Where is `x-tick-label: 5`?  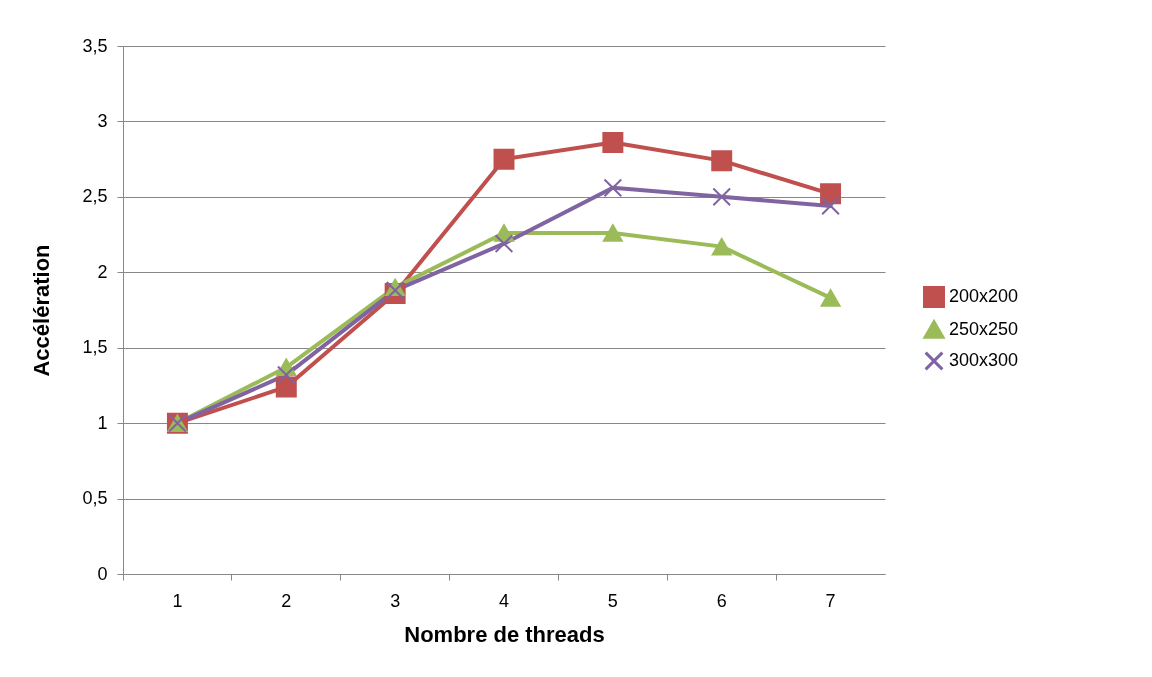 x-tick-label: 5 is located at coordinates (612, 600).